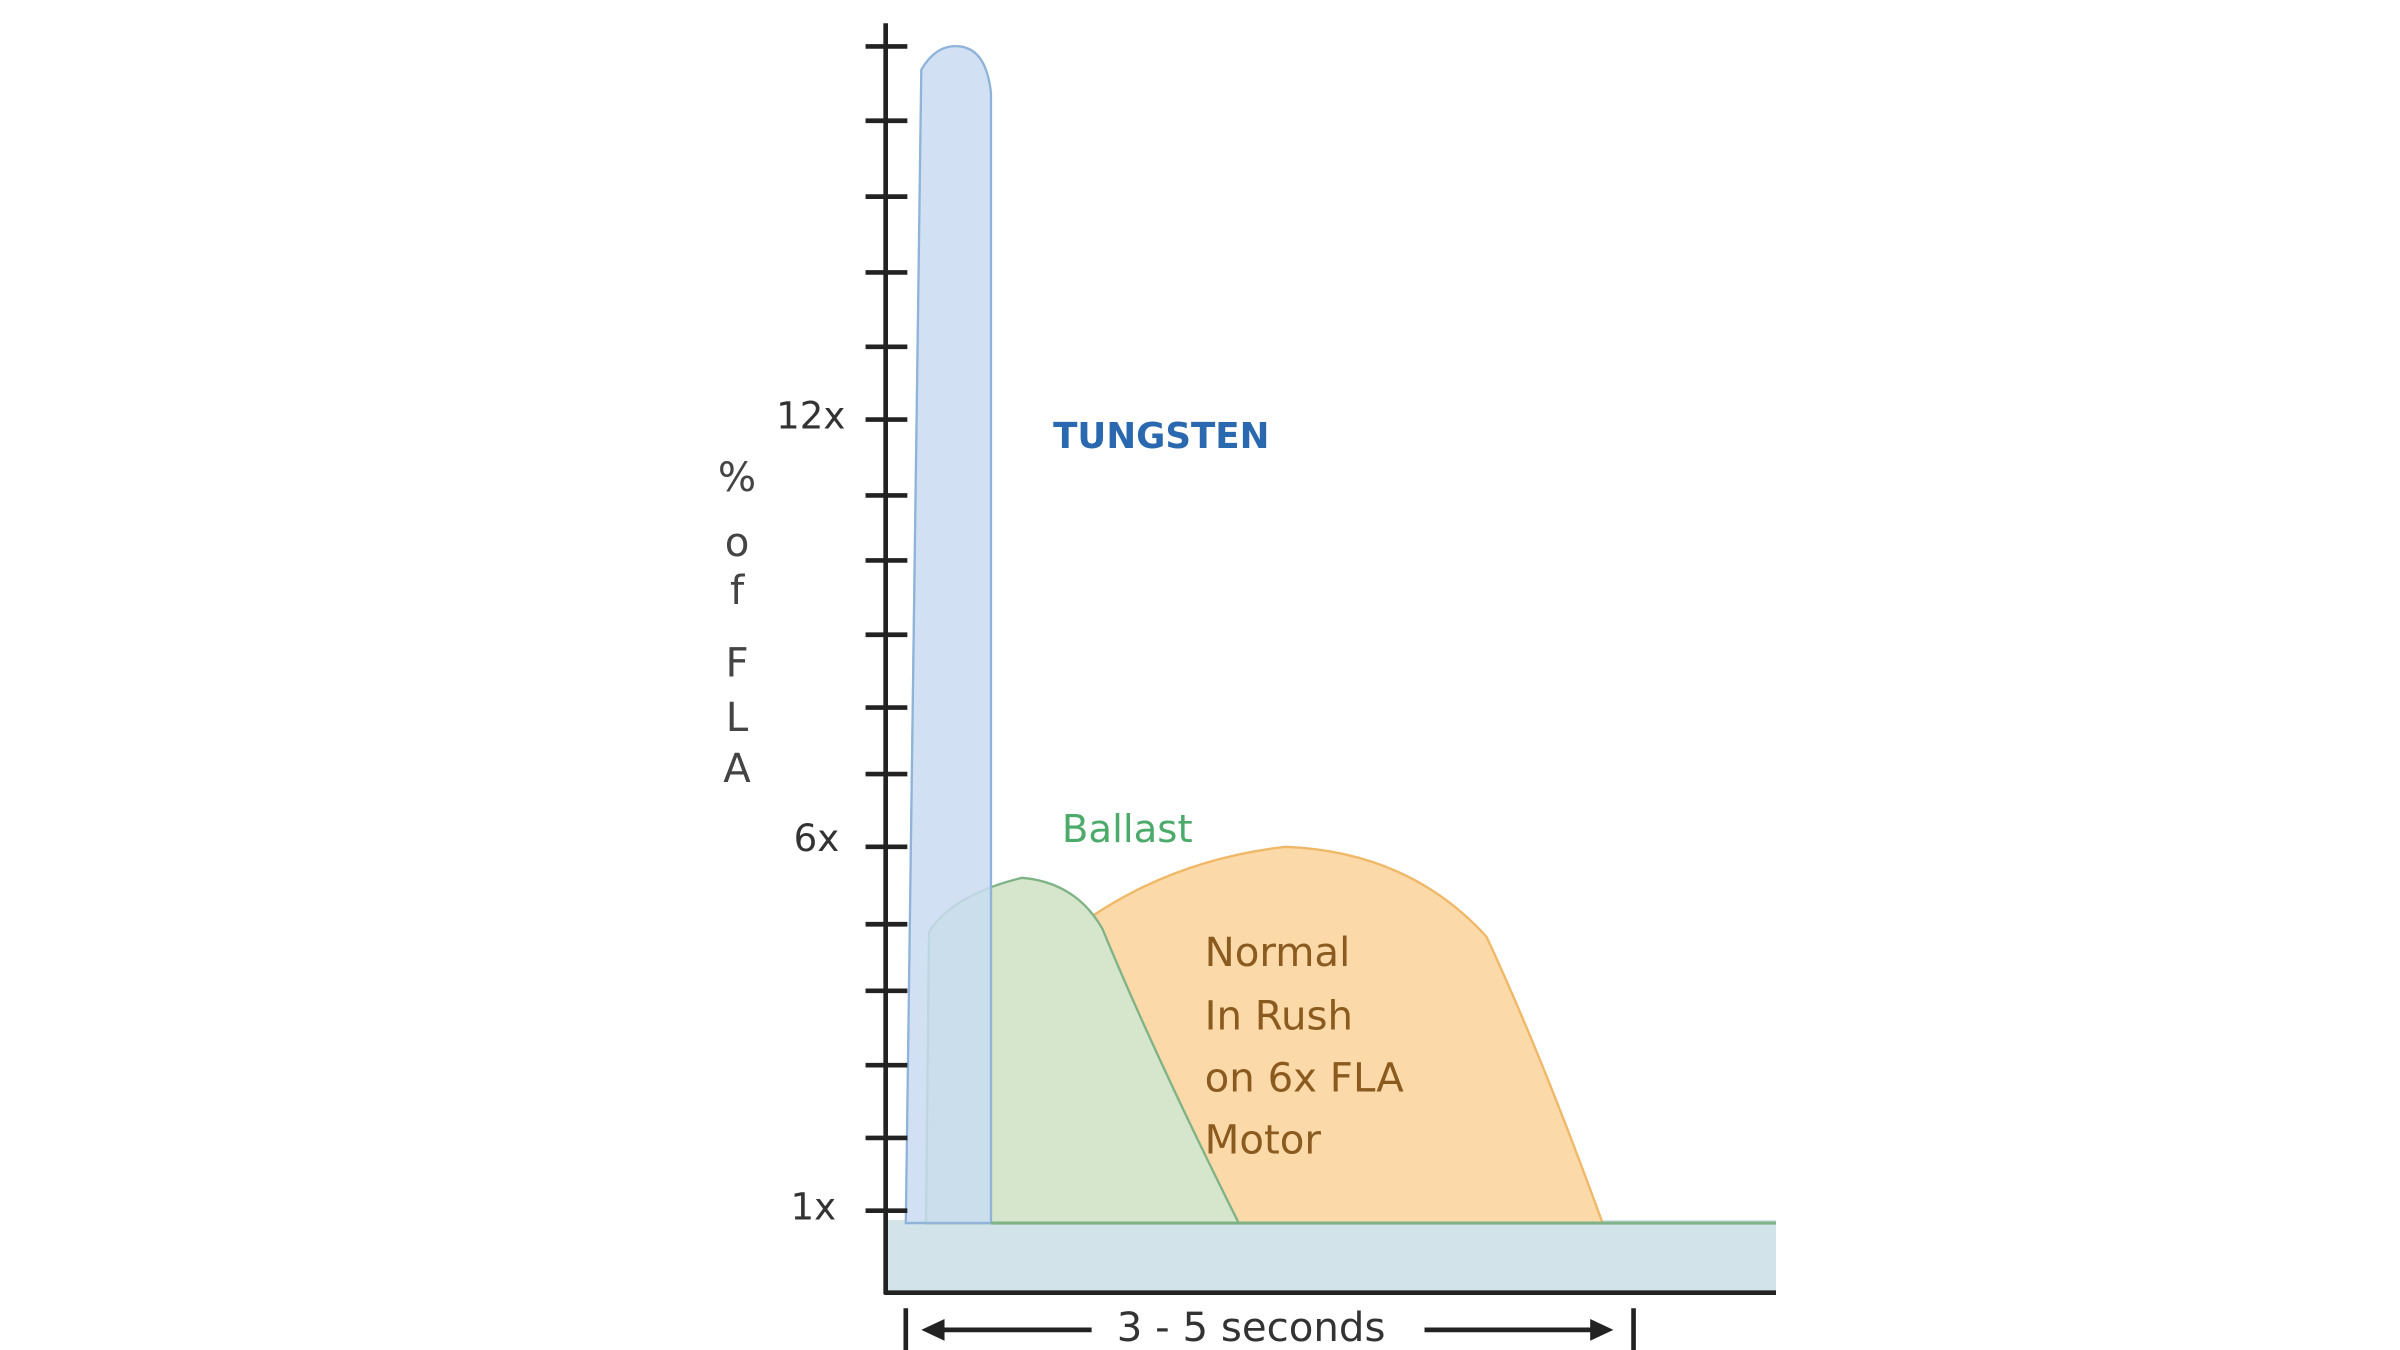 The height and width of the screenshot is (1350, 2400). Describe the element at coordinates (810, 812) in the screenshot. I see `y-tick-labels: 12x 6x 1x` at that location.